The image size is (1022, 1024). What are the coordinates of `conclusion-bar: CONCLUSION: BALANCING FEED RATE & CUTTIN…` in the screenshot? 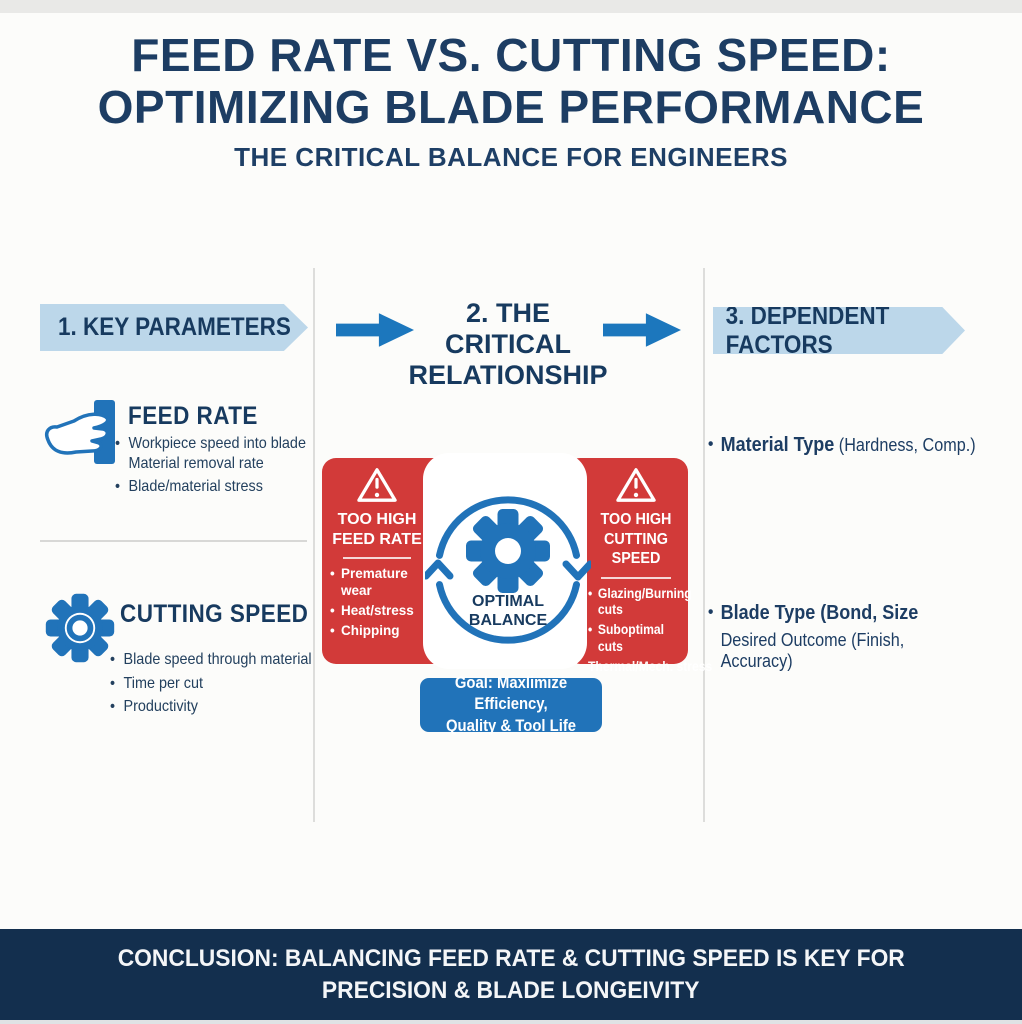 It's located at (511, 974).